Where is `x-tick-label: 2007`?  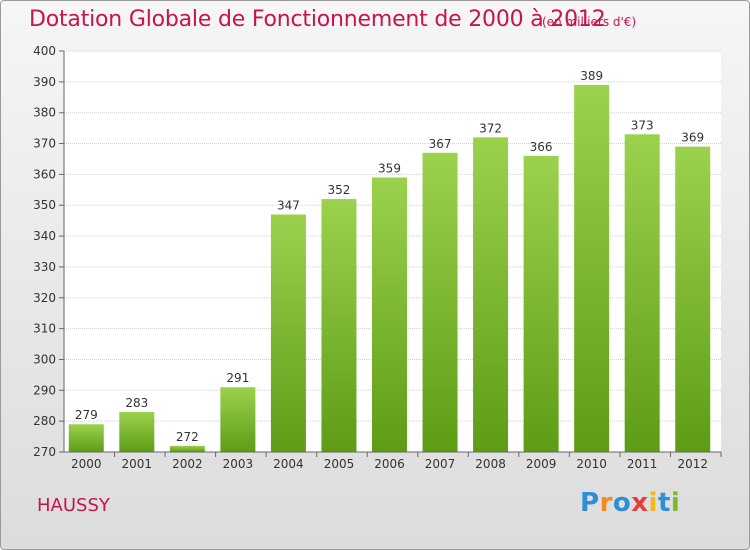 x-tick-label: 2007 is located at coordinates (440, 464).